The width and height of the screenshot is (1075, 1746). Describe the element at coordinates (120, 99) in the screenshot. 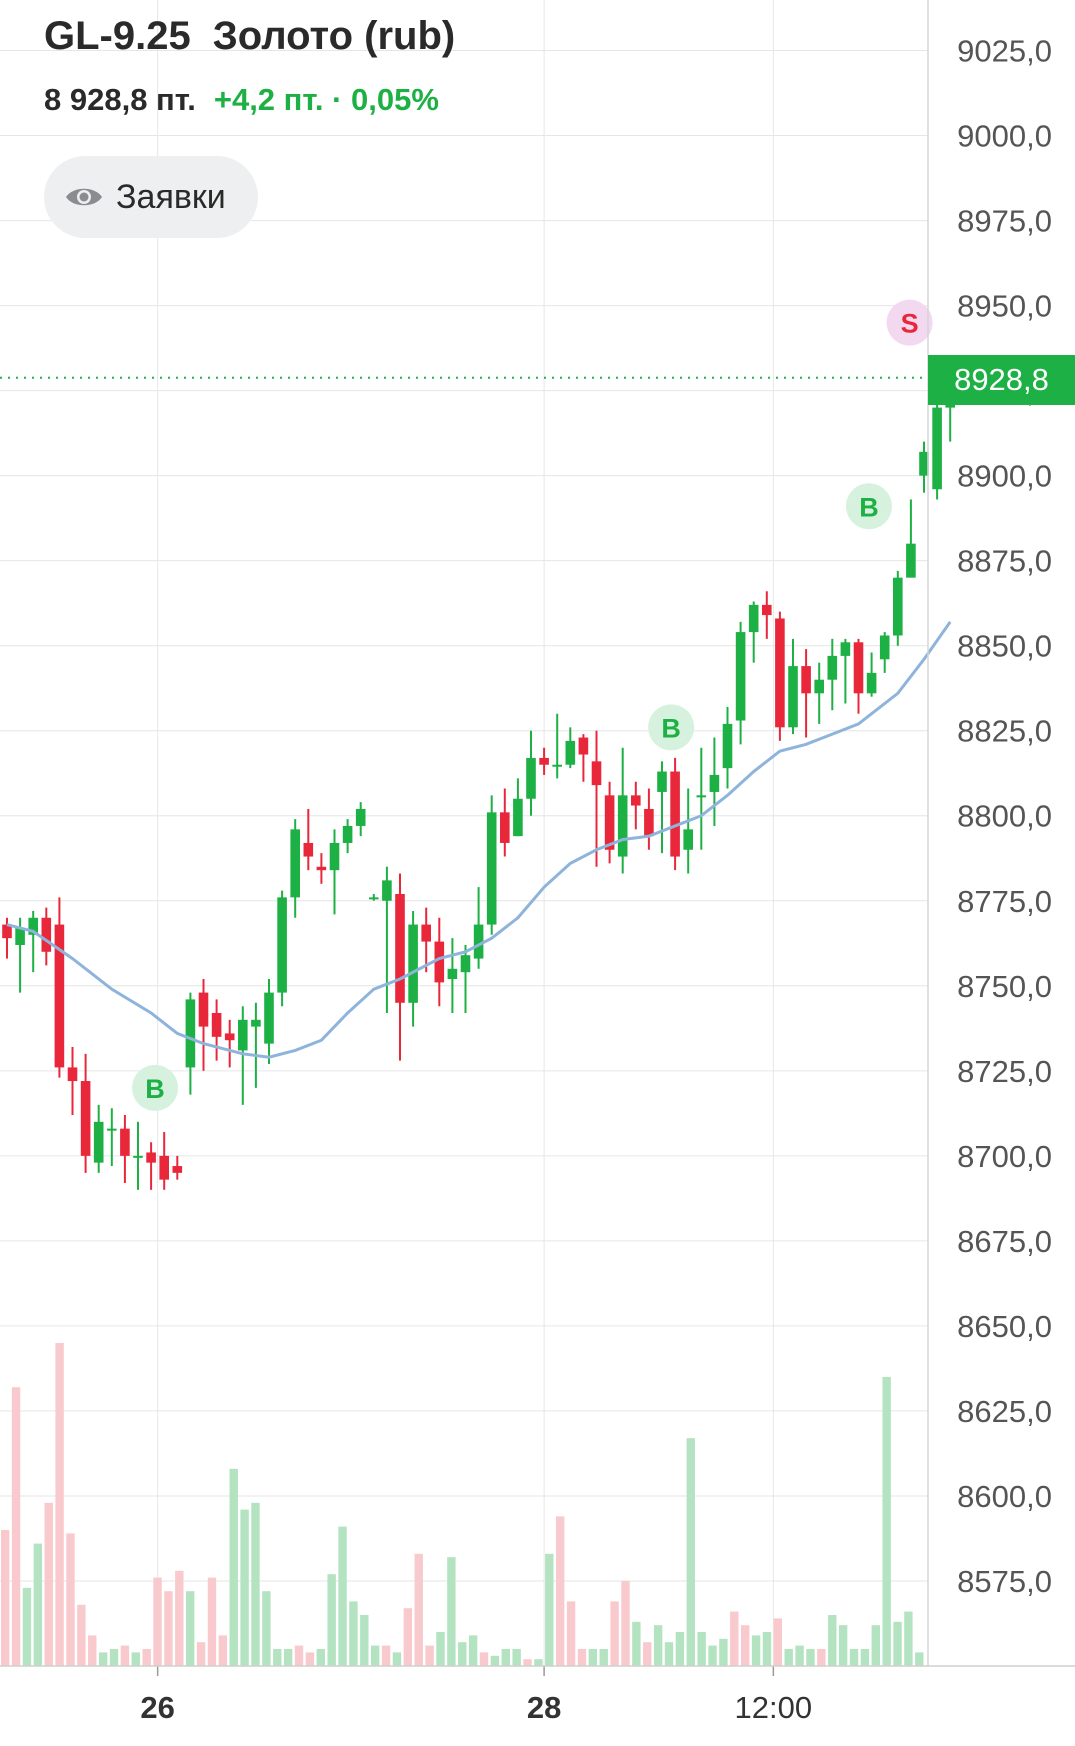

I see `current-price: 8 928,8 пт.` at that location.